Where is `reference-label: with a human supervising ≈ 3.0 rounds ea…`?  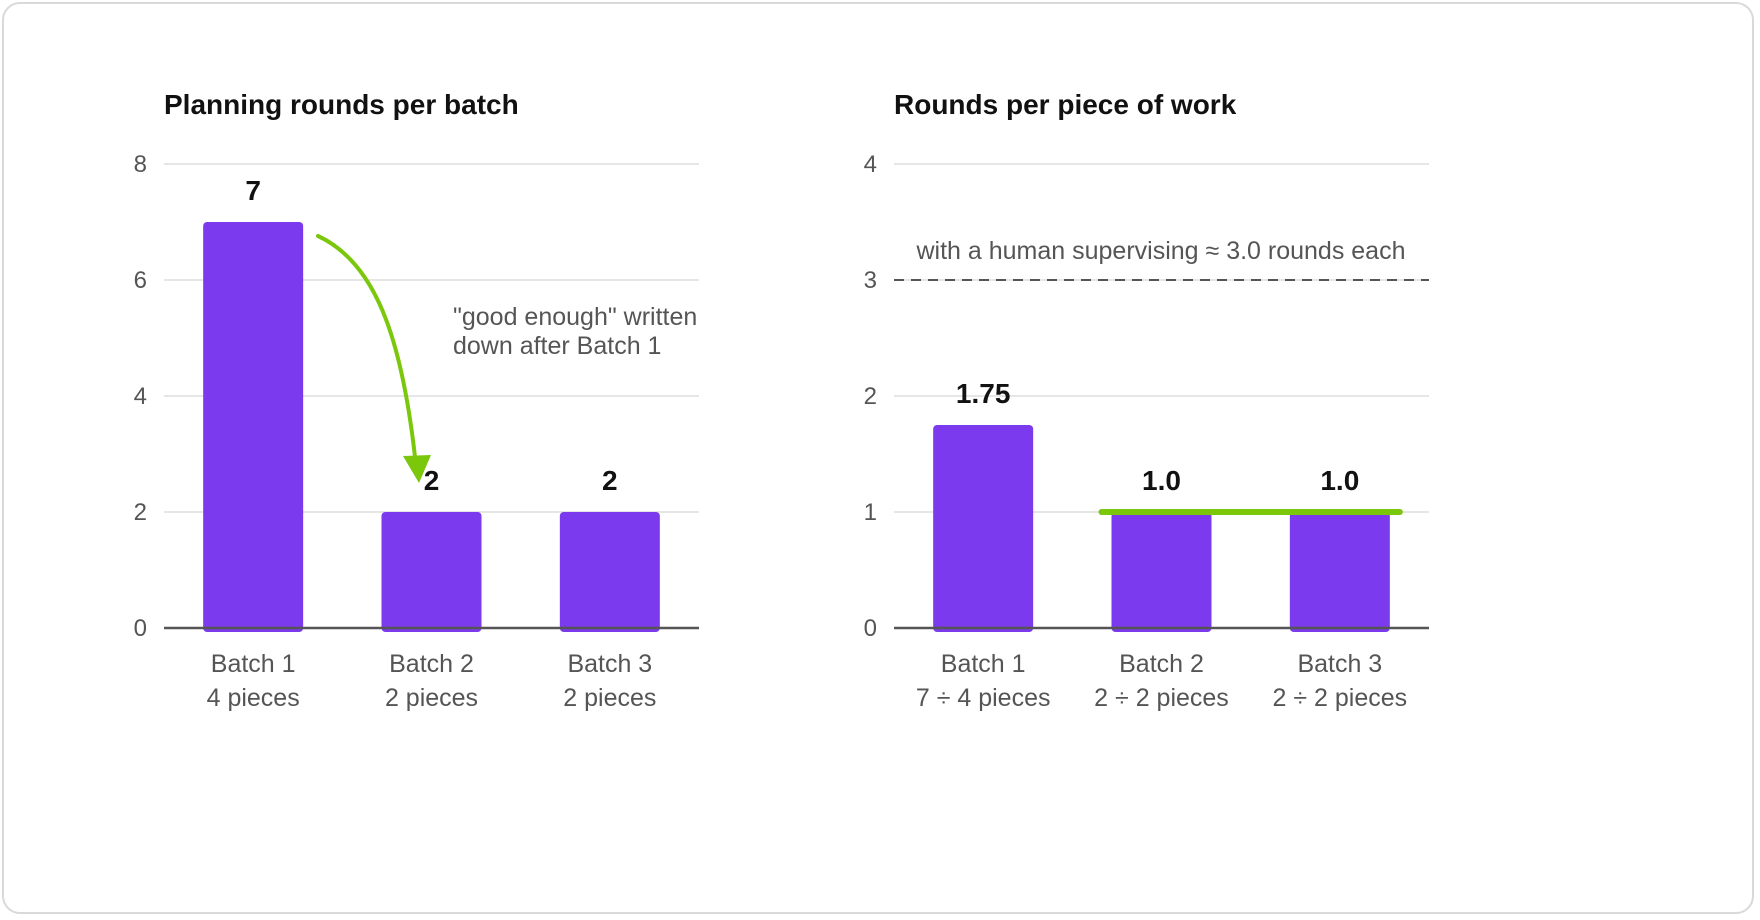
reference-label: with a human supervising ≈ 3.0 rounds ea… is located at coordinates (1160, 251).